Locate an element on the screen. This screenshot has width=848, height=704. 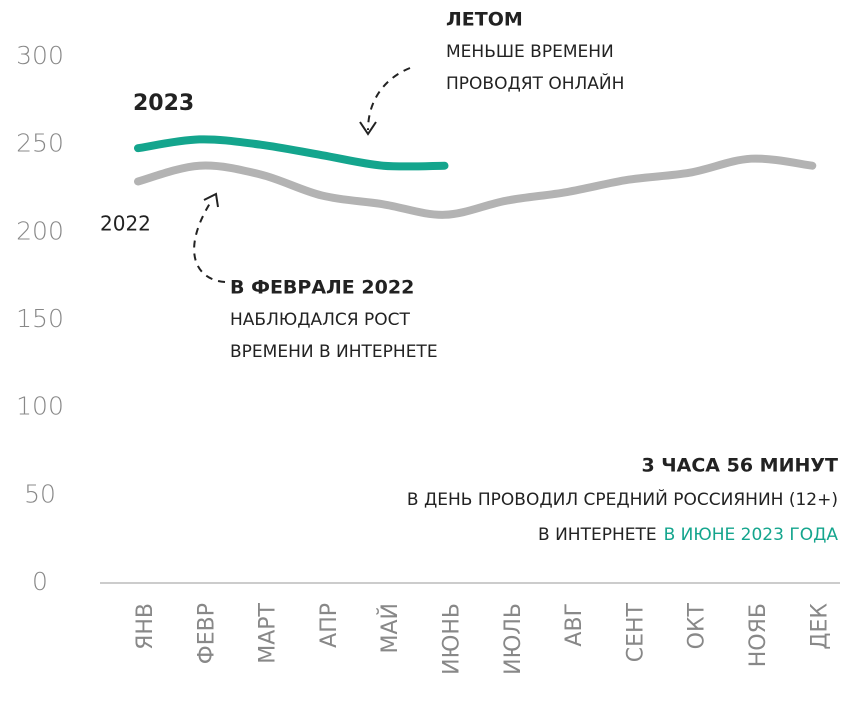
x-tick-label: МАРТ is located at coordinates (268, 632).